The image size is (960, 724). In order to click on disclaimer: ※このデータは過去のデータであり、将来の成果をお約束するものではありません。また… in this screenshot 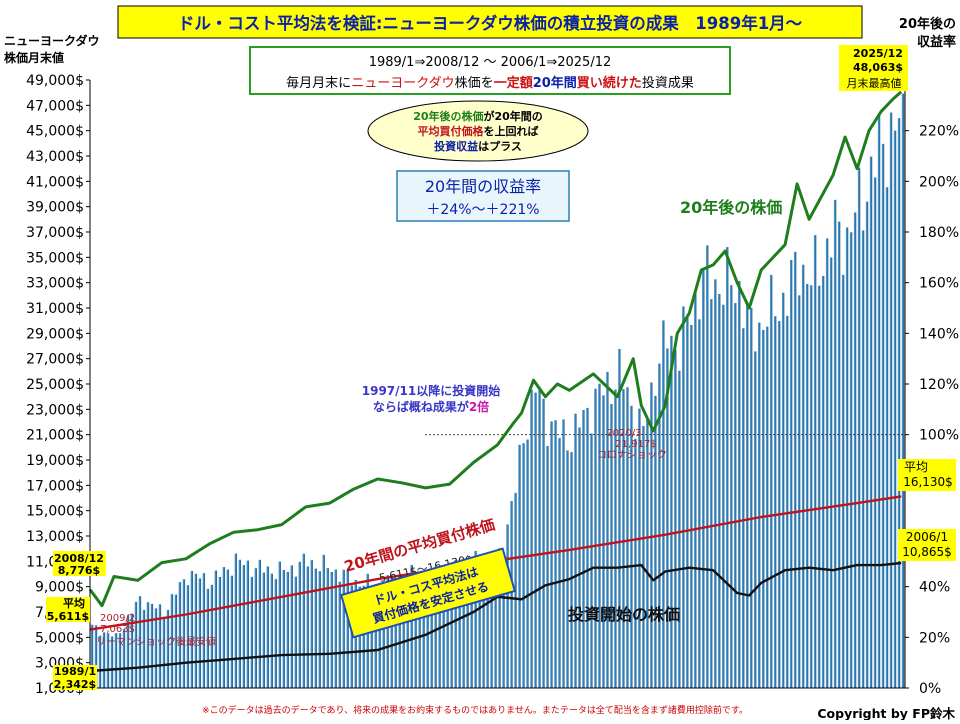, I will do `click(475, 710)`.